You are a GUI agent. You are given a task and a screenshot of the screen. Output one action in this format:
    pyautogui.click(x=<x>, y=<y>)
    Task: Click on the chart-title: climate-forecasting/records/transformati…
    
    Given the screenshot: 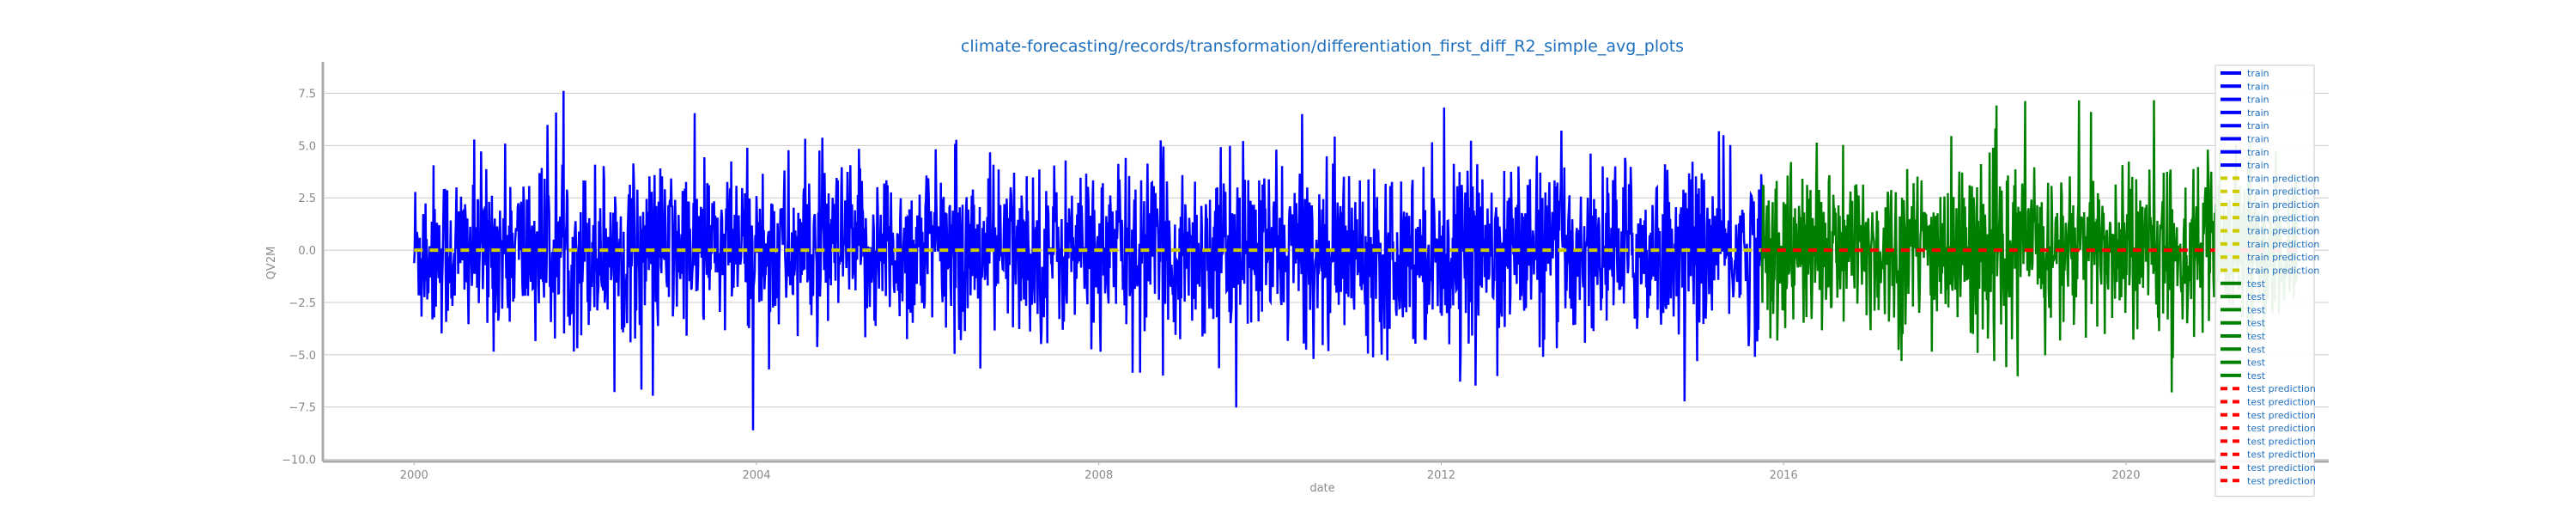 What is the action you would take?
    pyautogui.click(x=1323, y=46)
    